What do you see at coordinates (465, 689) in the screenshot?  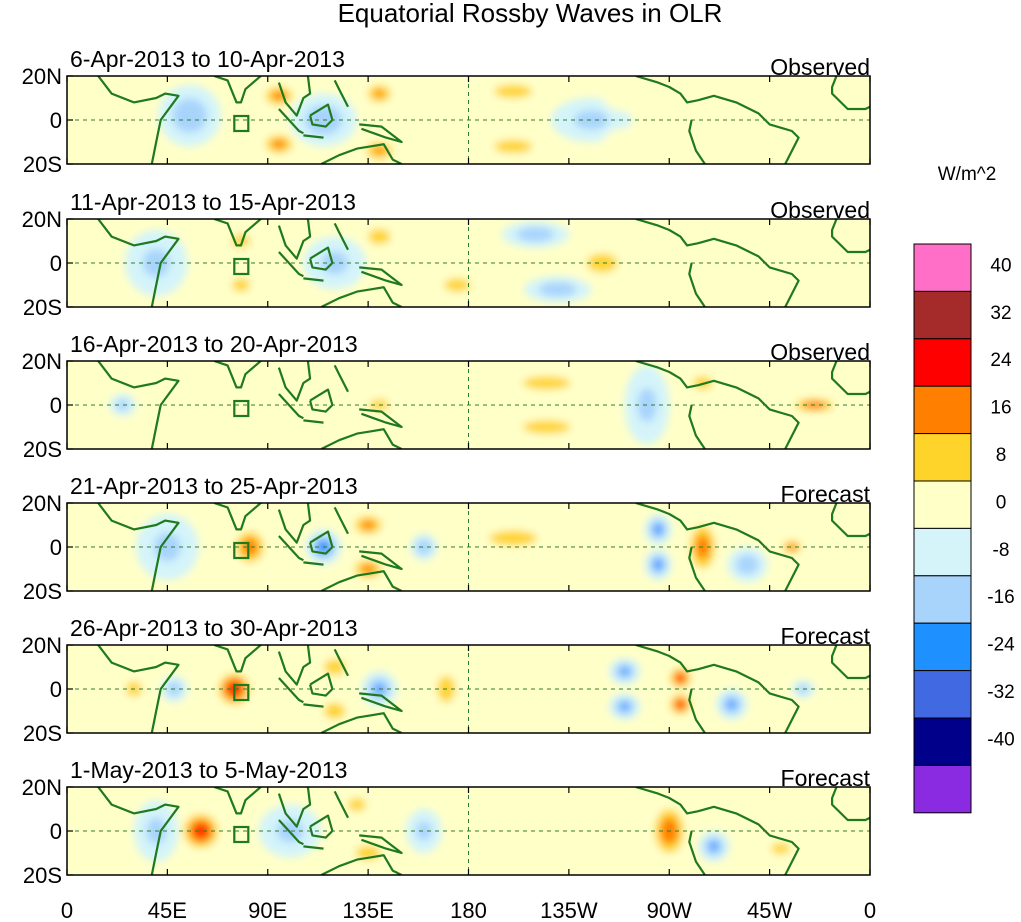 I see `anomaly-field` at bounding box center [465, 689].